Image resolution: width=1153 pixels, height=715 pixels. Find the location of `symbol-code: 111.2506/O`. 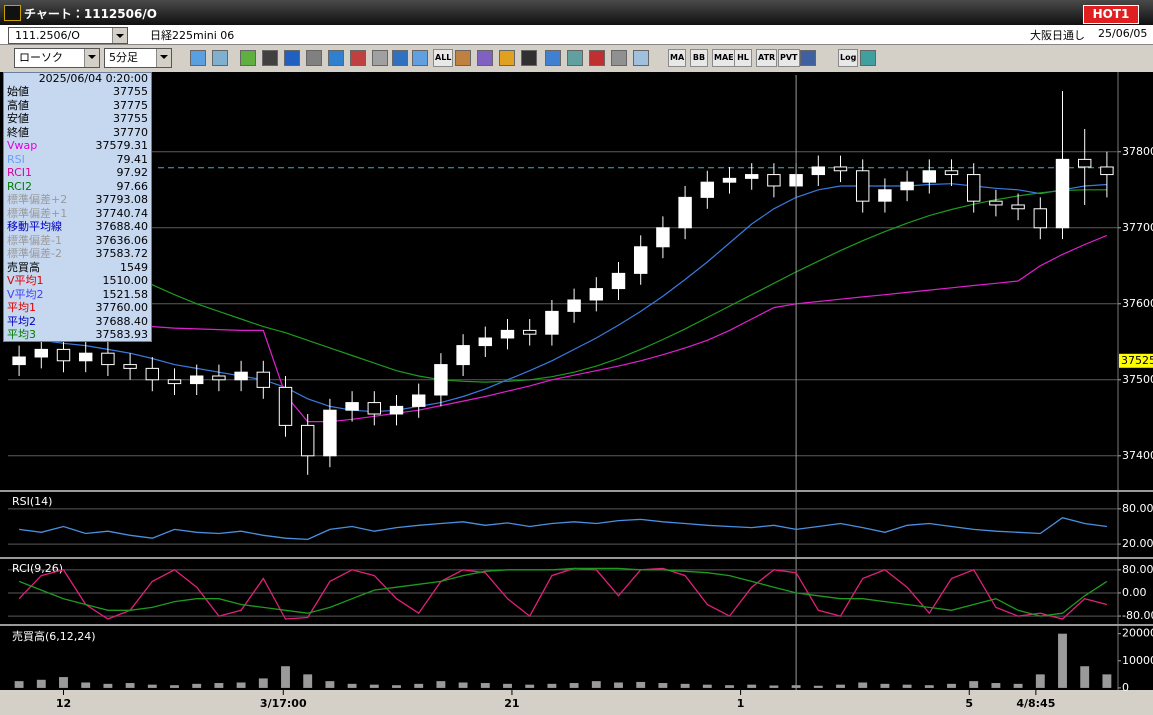

symbol-code: 111.2506/O is located at coordinates (47, 35).